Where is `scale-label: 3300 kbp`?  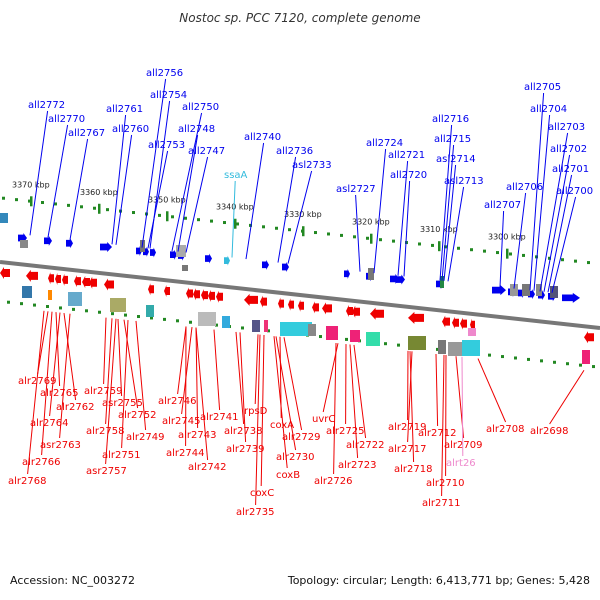 scale-label: 3300 kbp is located at coordinates (507, 237).